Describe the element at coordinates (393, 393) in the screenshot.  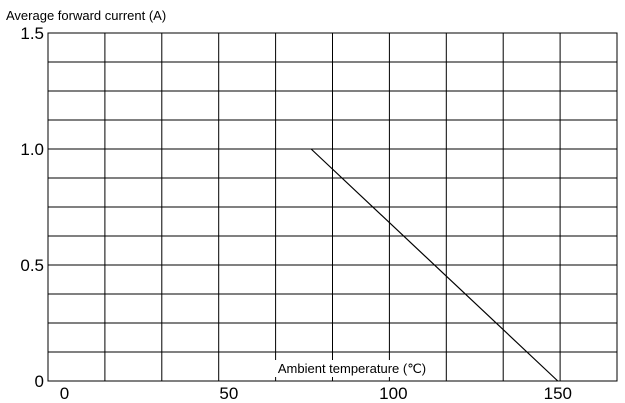
I see `x-tick-label: 100` at that location.